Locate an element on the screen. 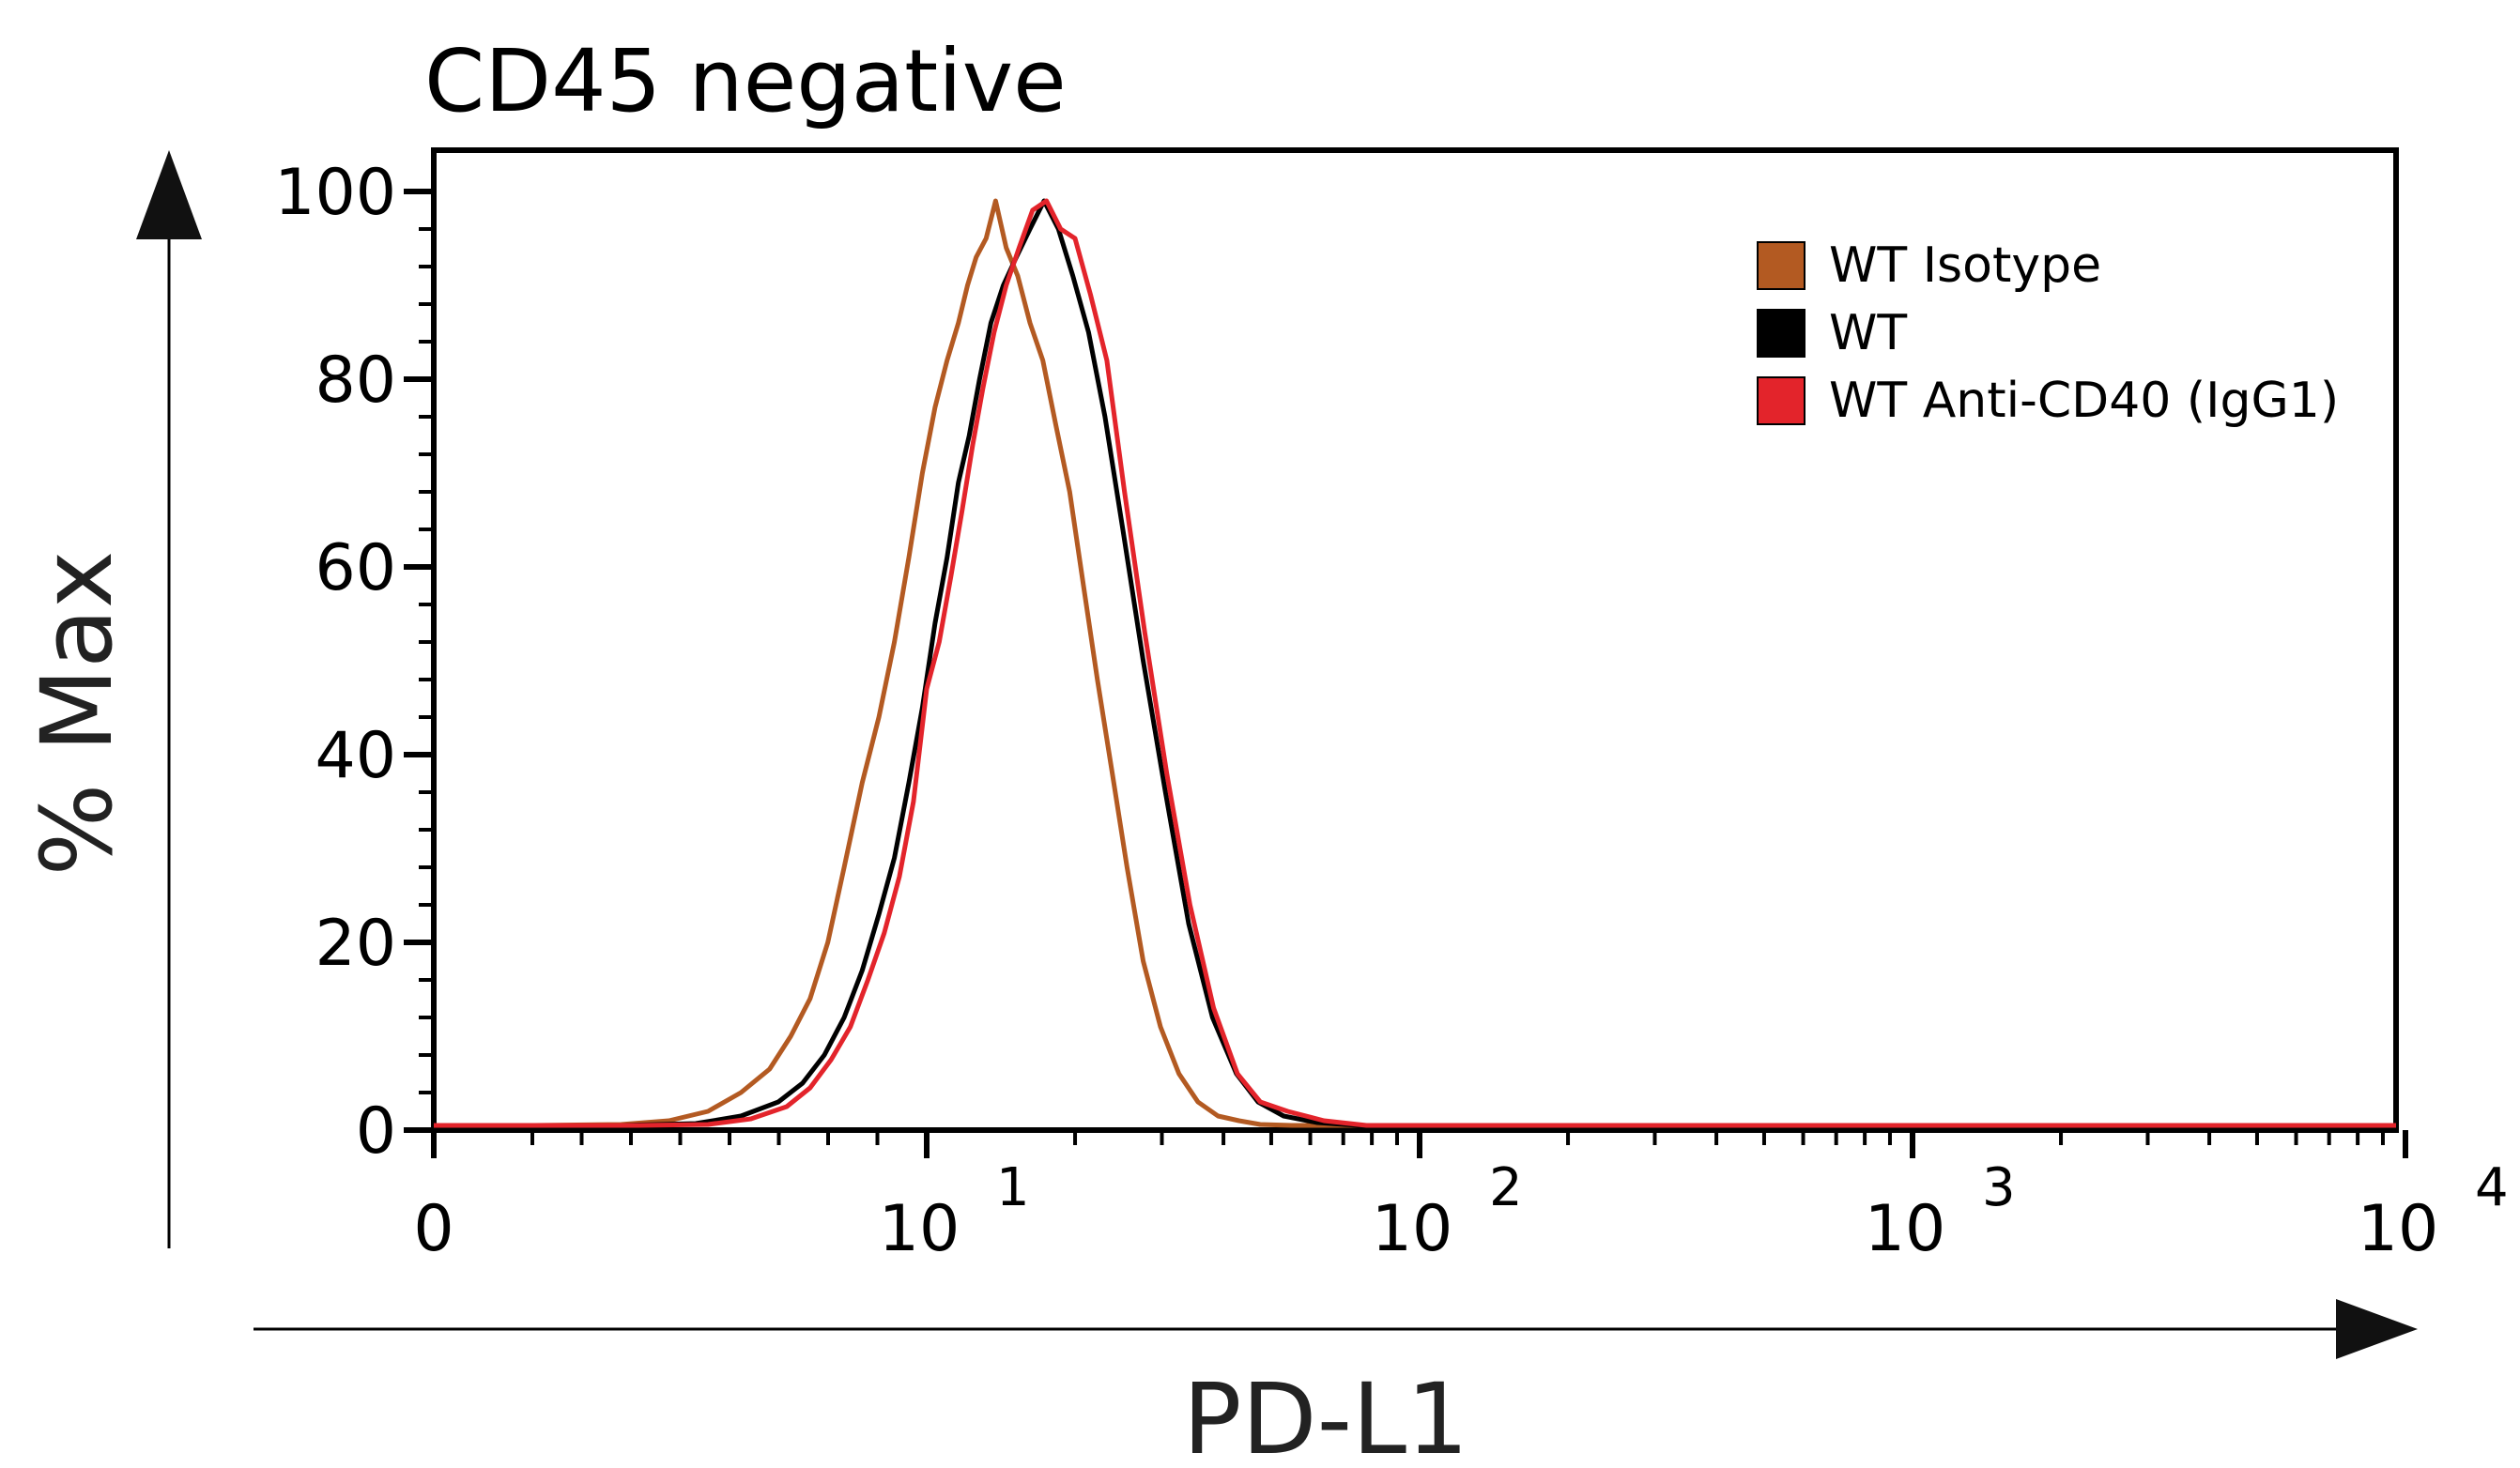 This screenshot has width=2520, height=1468. y-tick-label: 60 is located at coordinates (355, 568).